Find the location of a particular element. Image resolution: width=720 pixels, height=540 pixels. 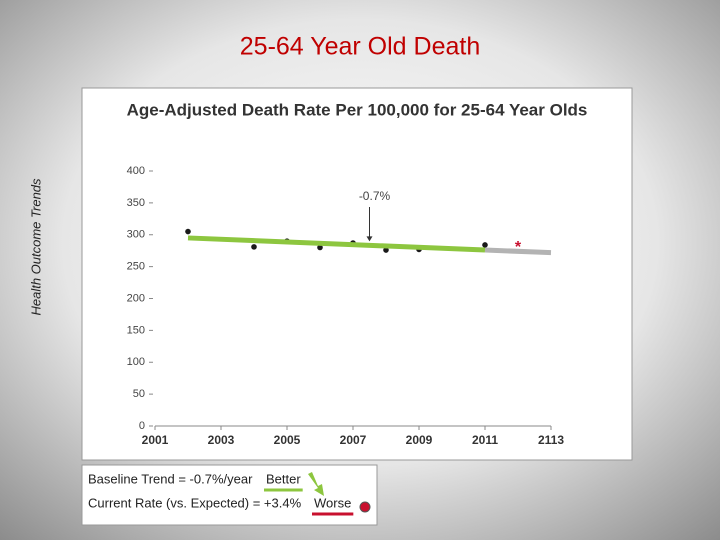

slide-title: 25-64 Year Old Death is located at coordinates (360, 47).